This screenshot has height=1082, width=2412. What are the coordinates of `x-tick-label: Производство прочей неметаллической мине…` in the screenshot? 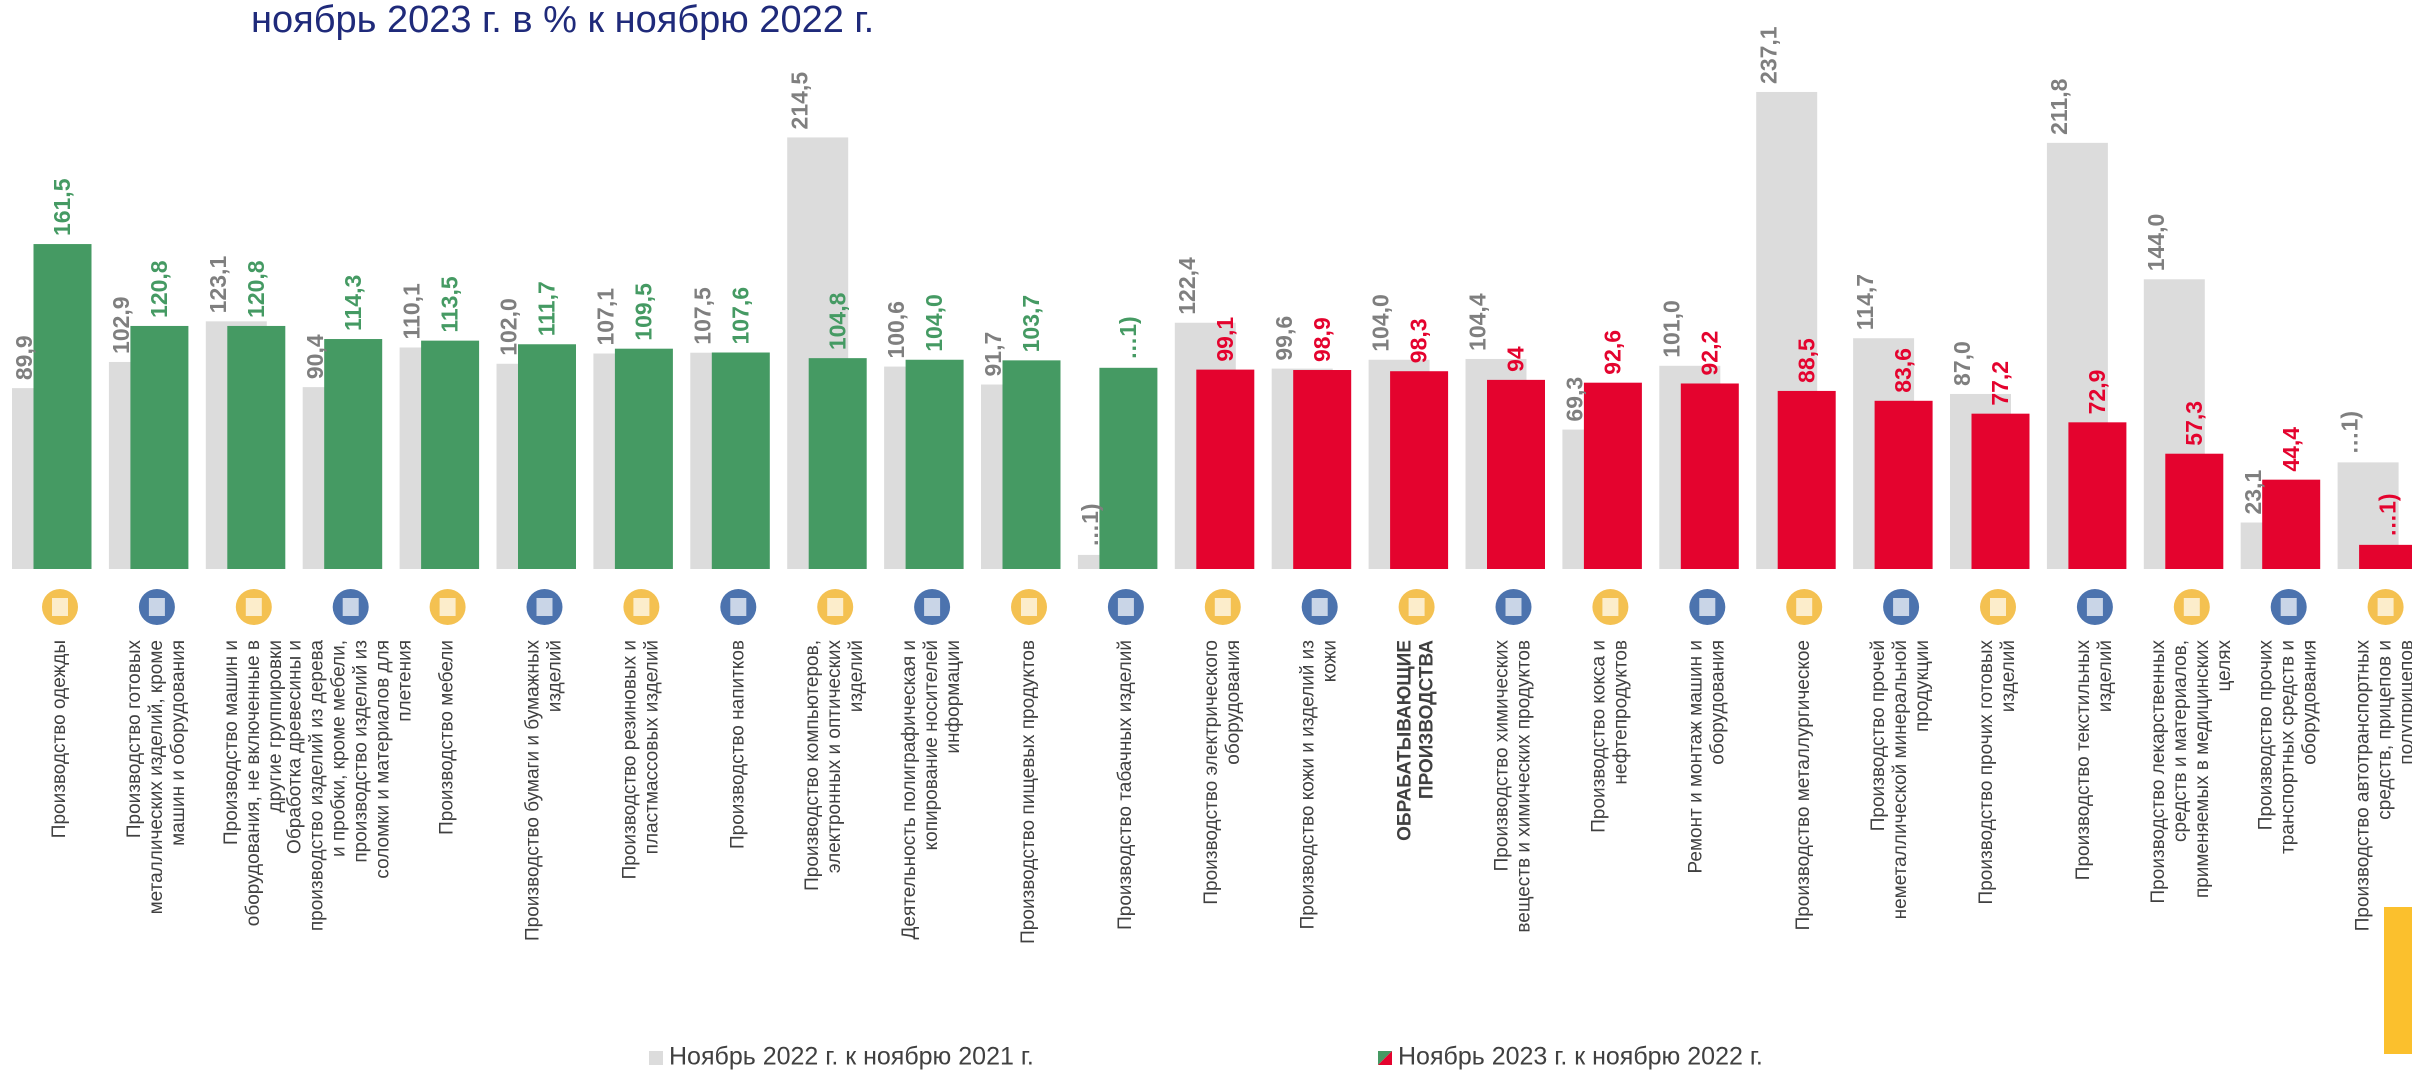 It's located at (1900, 782).